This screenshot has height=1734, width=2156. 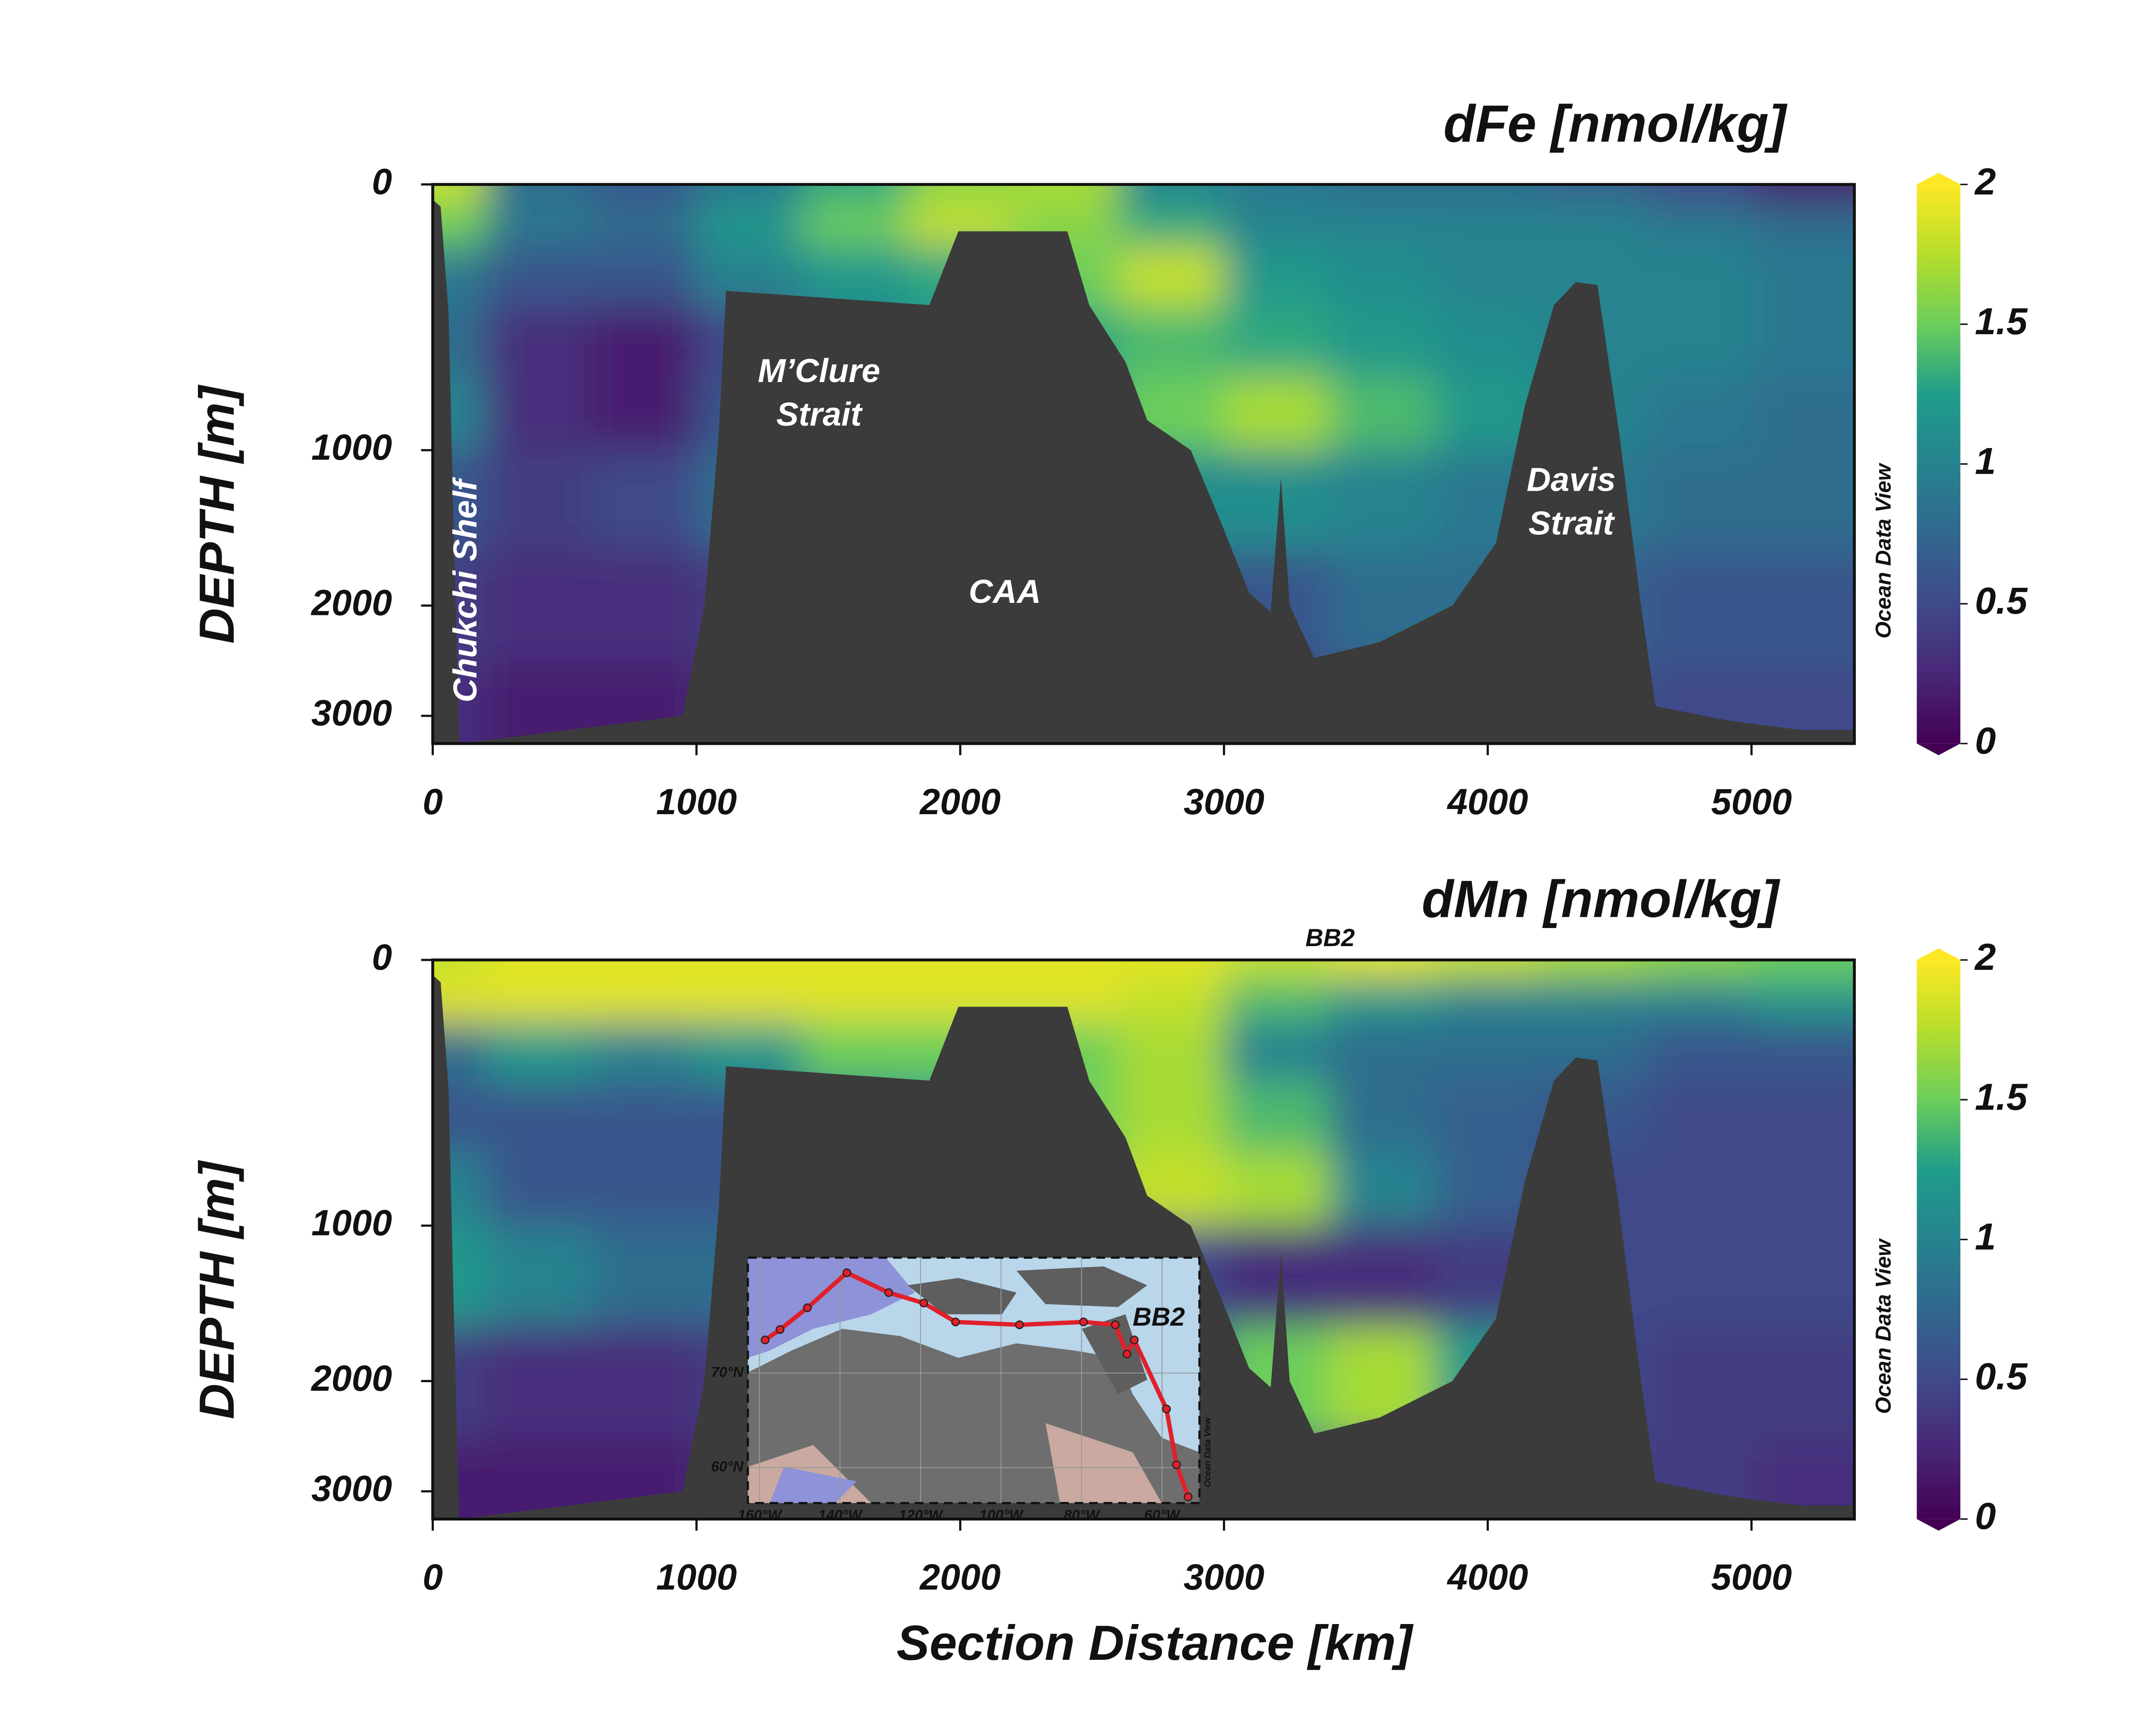 I want to click on annotation: BB2, so click(x=1330, y=938).